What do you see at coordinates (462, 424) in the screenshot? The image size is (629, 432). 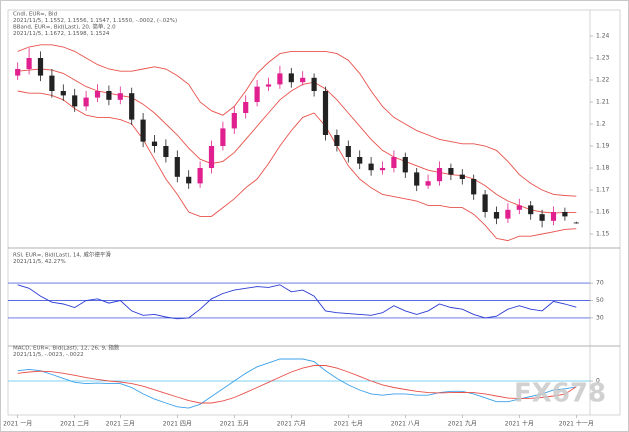 I see `x-tick-label: 2021 九月` at bounding box center [462, 424].